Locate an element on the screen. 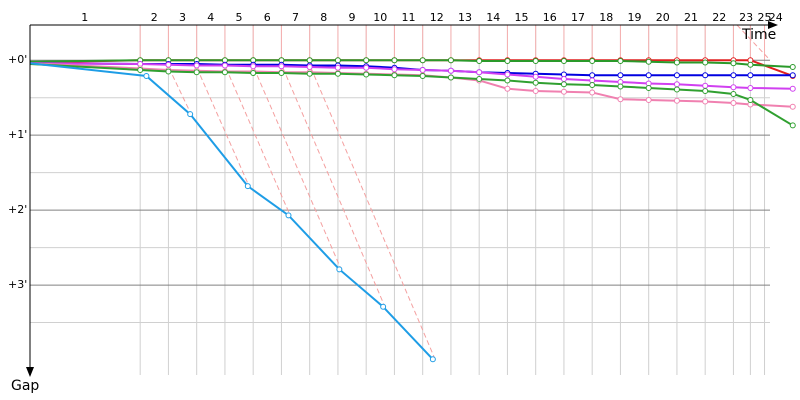  x-tick-label: 16 is located at coordinates (550, 17).